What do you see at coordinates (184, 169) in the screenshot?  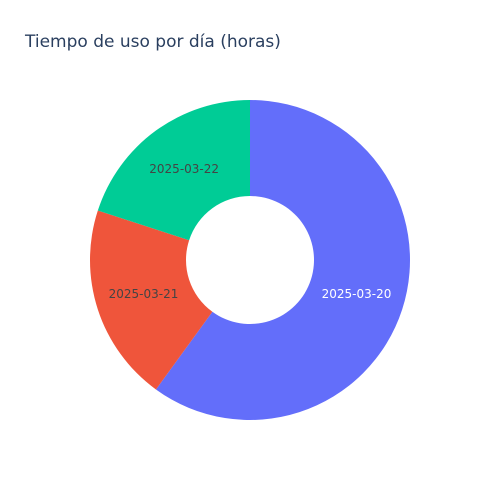 I see `slice-label-2025-03-22: 2025-03-22` at bounding box center [184, 169].